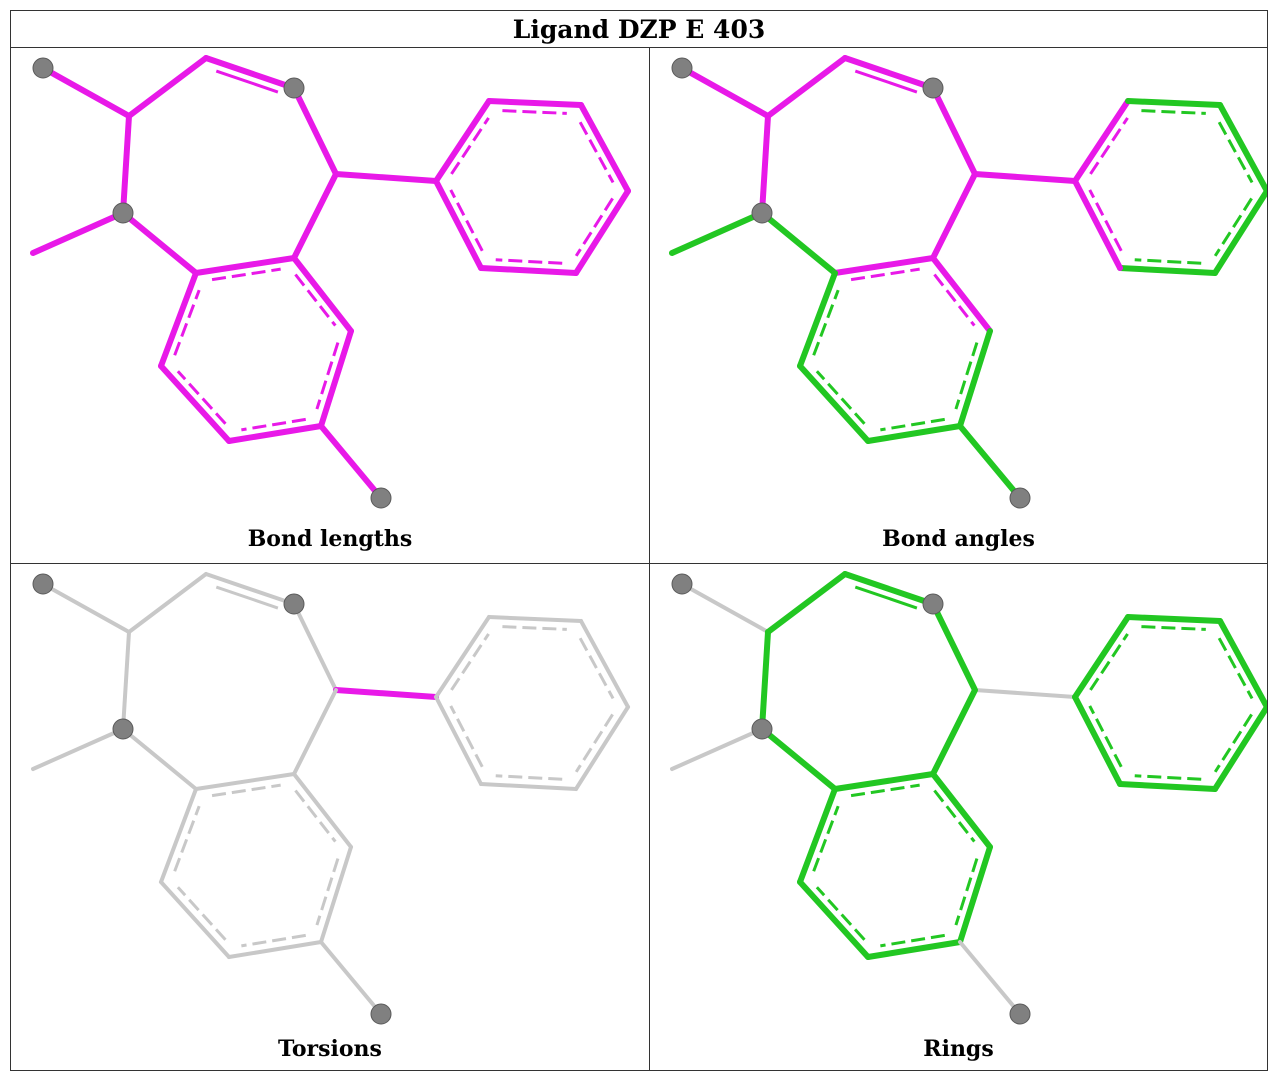 This screenshot has width=1278, height=1071. I want to click on bond-c9a-c5a, so click(884, 781).